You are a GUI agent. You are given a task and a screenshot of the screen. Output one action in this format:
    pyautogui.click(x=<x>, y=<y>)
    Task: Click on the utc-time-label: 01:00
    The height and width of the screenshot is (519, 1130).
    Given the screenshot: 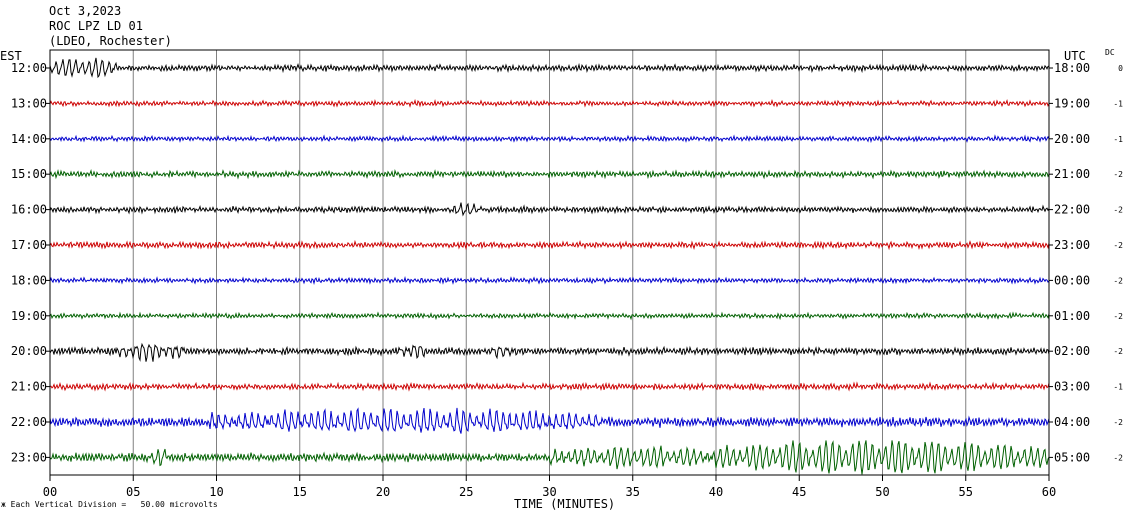 What is the action you would take?
    pyautogui.click(x=1072, y=316)
    